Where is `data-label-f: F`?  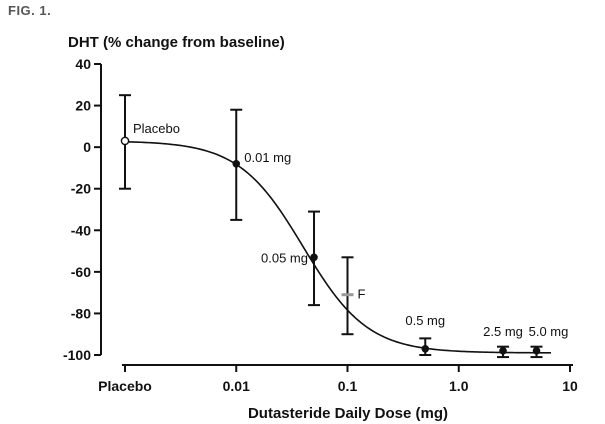 data-label-f: F is located at coordinates (362, 294).